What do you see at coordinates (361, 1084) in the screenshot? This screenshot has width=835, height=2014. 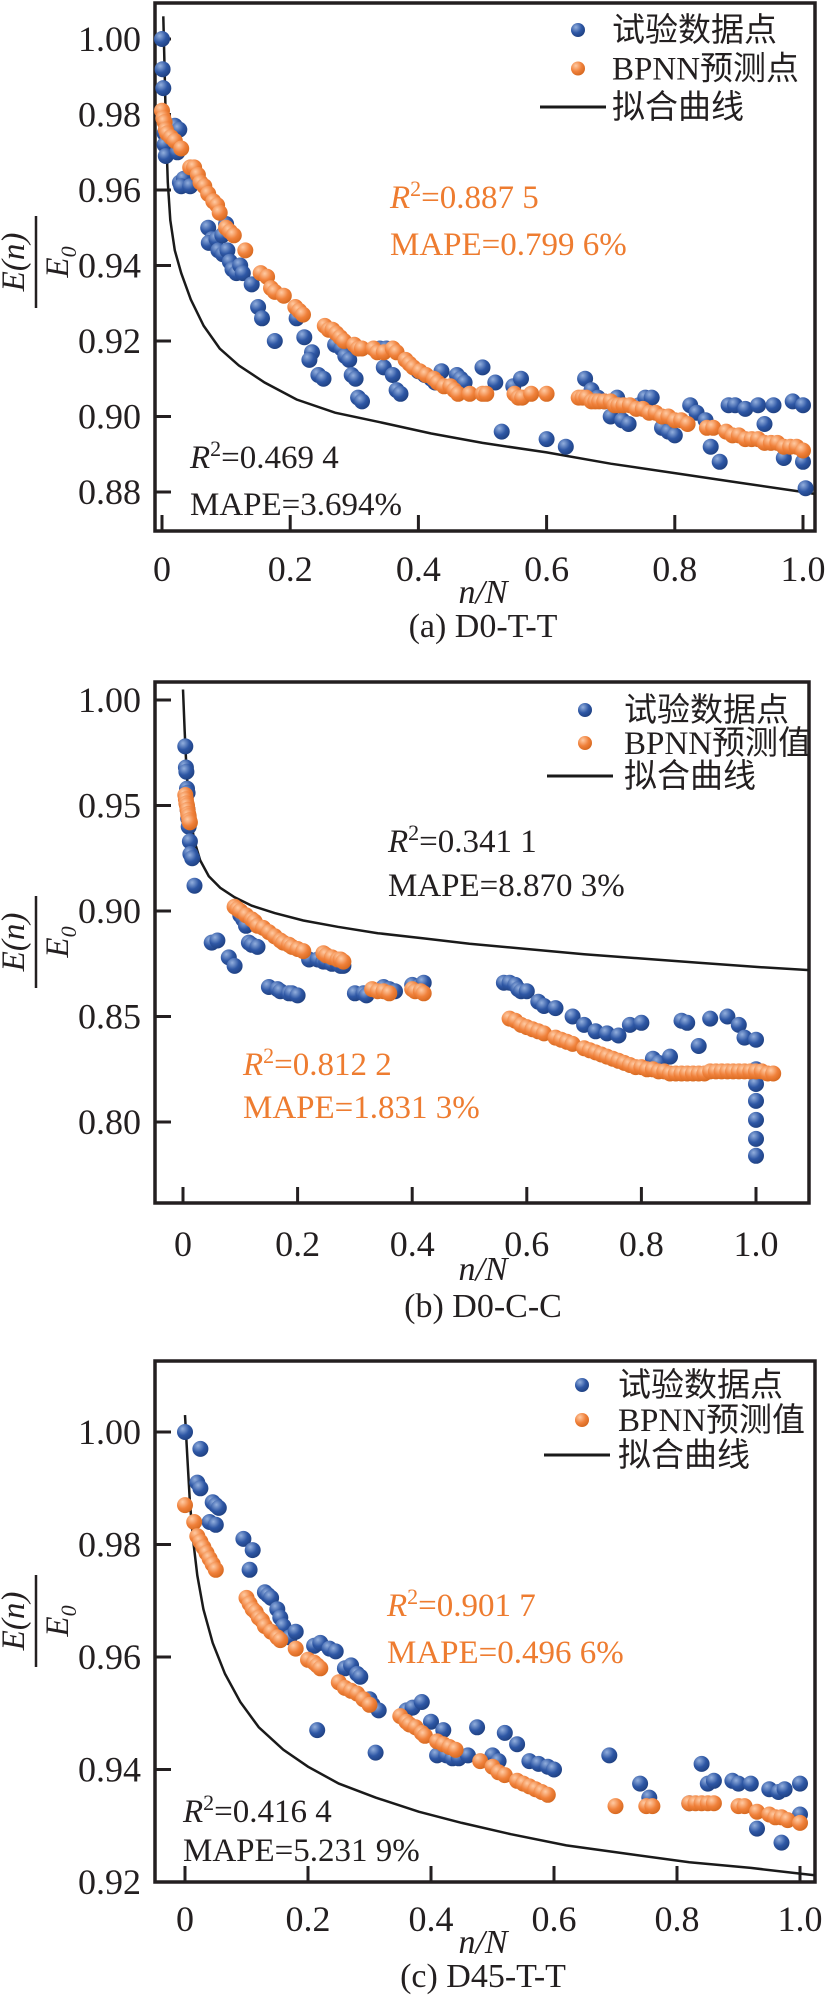 I see `annotation: R2=0.812 2 MAPE=1.831 3%` at bounding box center [361, 1084].